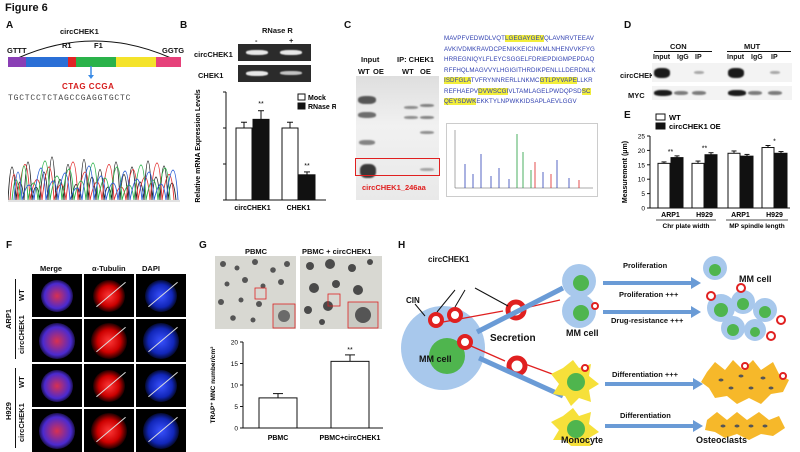 This screenshot has height=452, width=800. What do you see at coordinates (660, 117) in the screenshot?
I see `chart-e-legend-swatch` at bounding box center [660, 117].